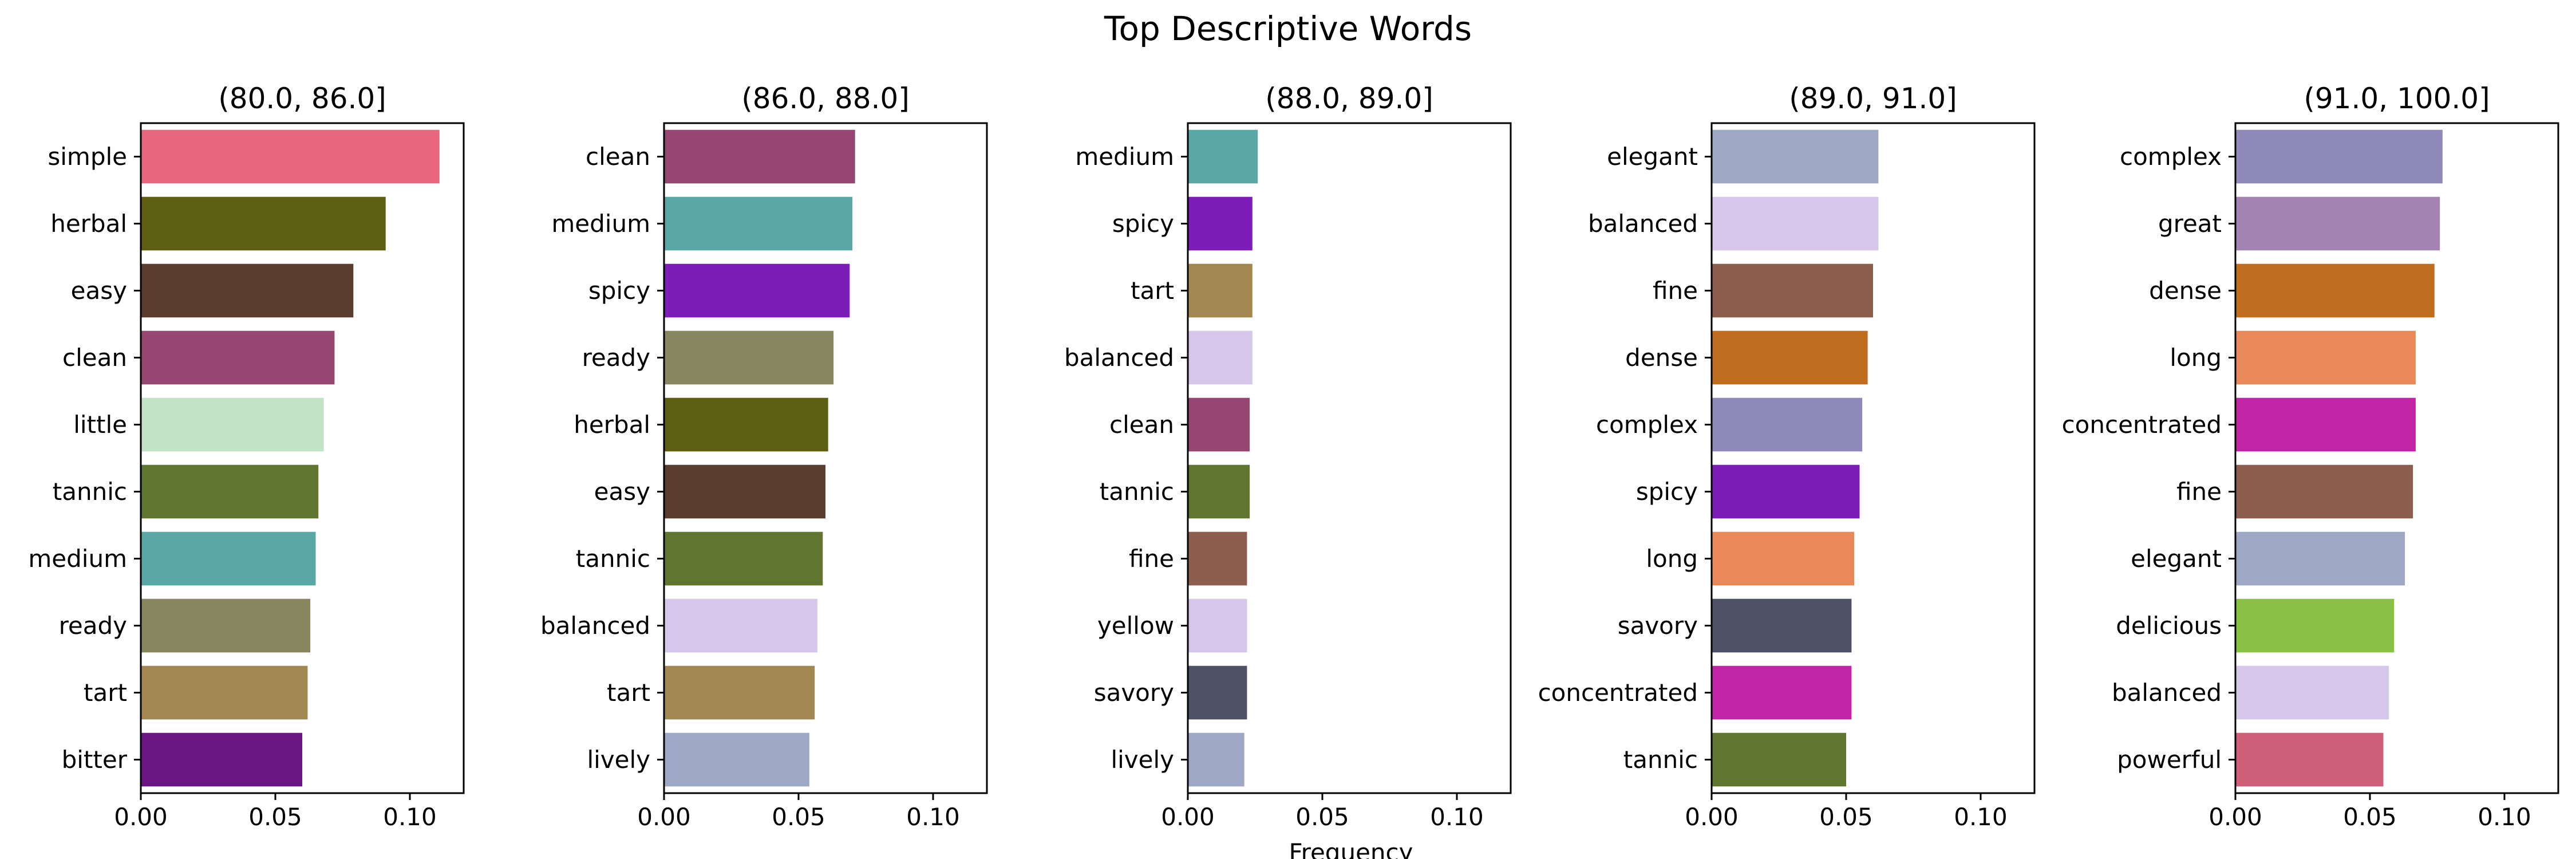 This screenshot has height=859, width=2576. I want to click on subplot-title: (86.0, 88.0], so click(825, 99).